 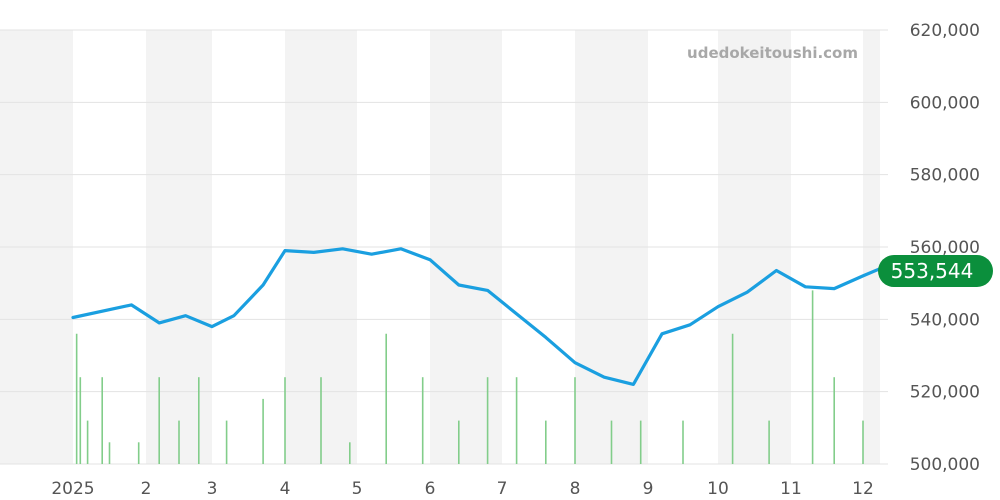 What do you see at coordinates (945, 176) in the screenshot?
I see `y-tick-label: 580,000` at bounding box center [945, 176].